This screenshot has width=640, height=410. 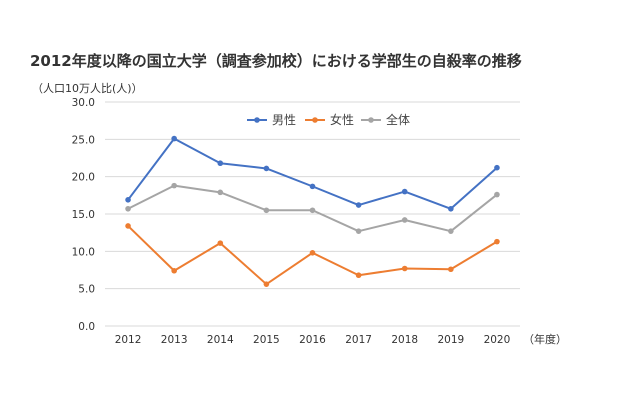 What do you see at coordinates (86, 327) in the screenshot?
I see `y-tick-label: 0.0` at bounding box center [86, 327].